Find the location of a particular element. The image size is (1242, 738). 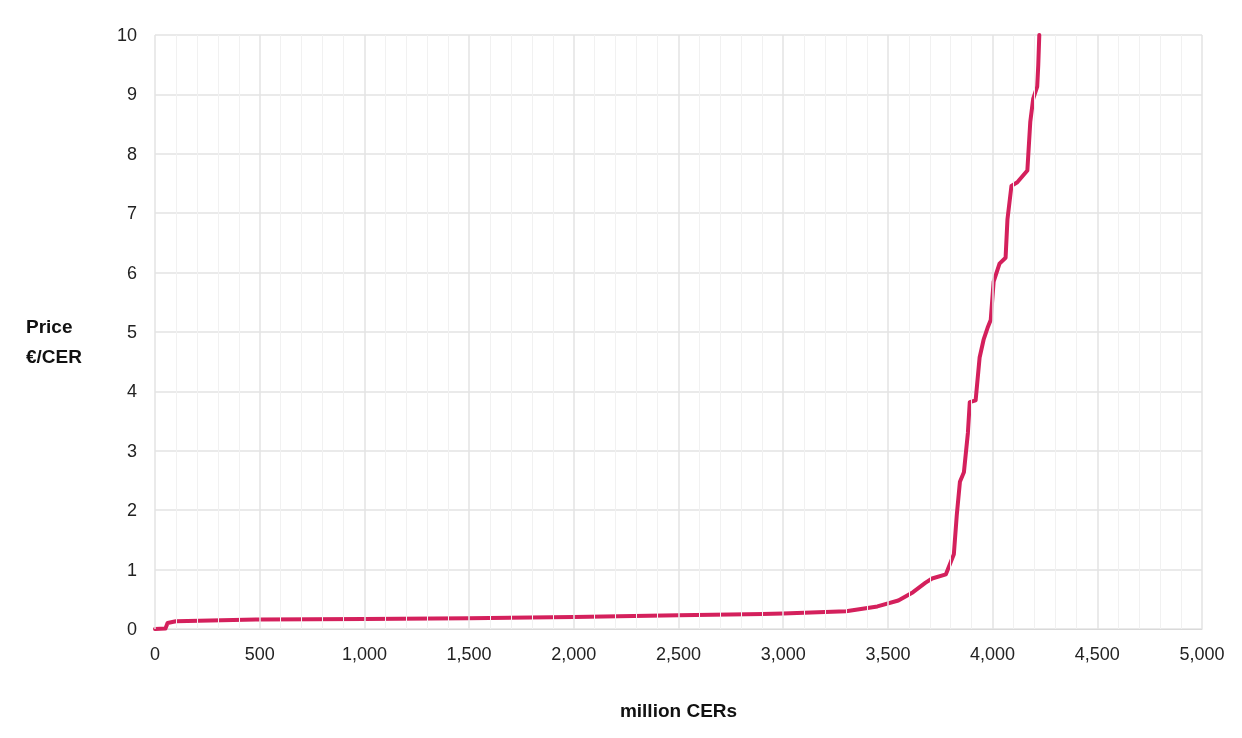

x-tick-label: 3,000 is located at coordinates (783, 654).